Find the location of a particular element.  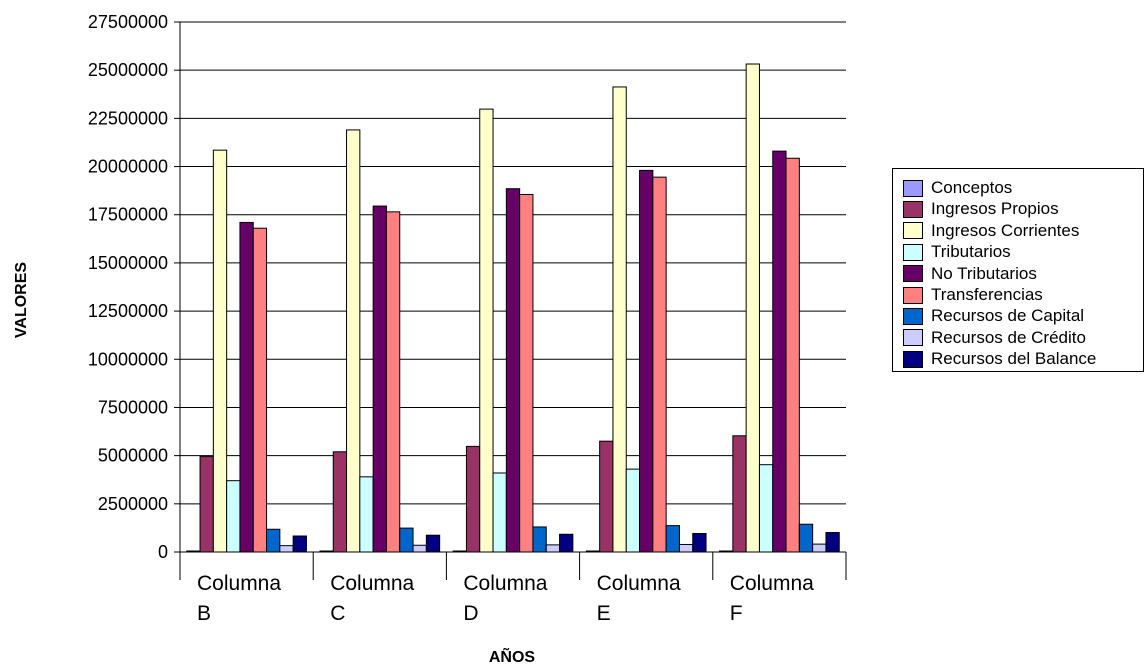

legend-label: Transferencias is located at coordinates (987, 294).